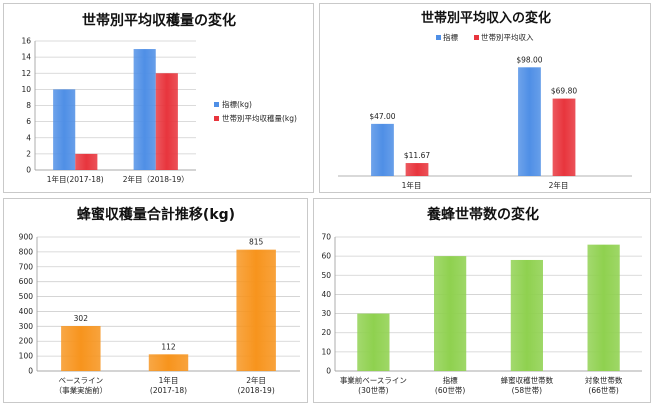 The width and height of the screenshot is (654, 406). Describe the element at coordinates (373, 380) in the screenshot. I see `x-tick-label: 事業前ベースライン` at that location.